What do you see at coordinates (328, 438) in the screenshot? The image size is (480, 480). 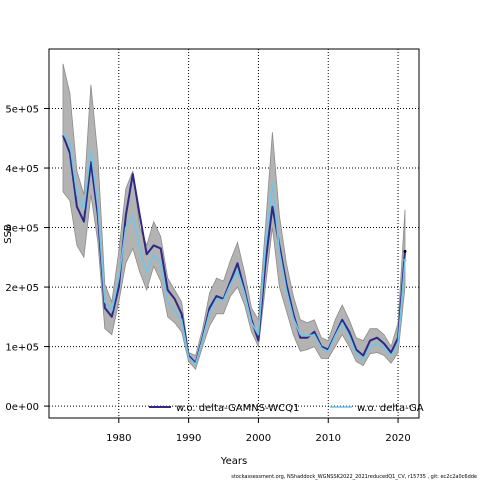 I see `x-tick-label: 2010` at bounding box center [328, 438].